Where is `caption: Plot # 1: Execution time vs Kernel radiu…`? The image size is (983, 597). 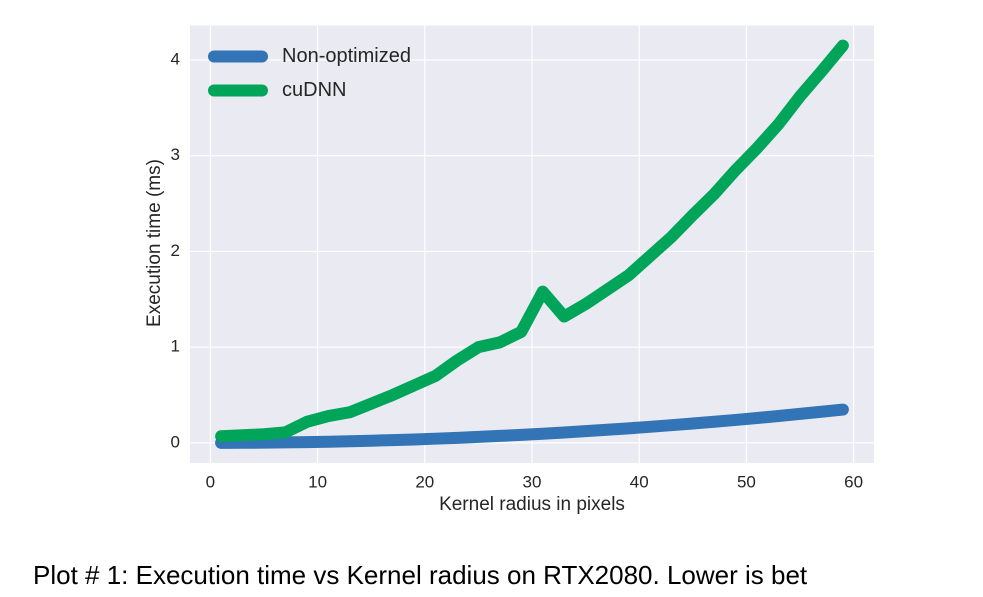
caption: Plot # 1: Execution time vs Kernel radiu… is located at coordinates (420, 575).